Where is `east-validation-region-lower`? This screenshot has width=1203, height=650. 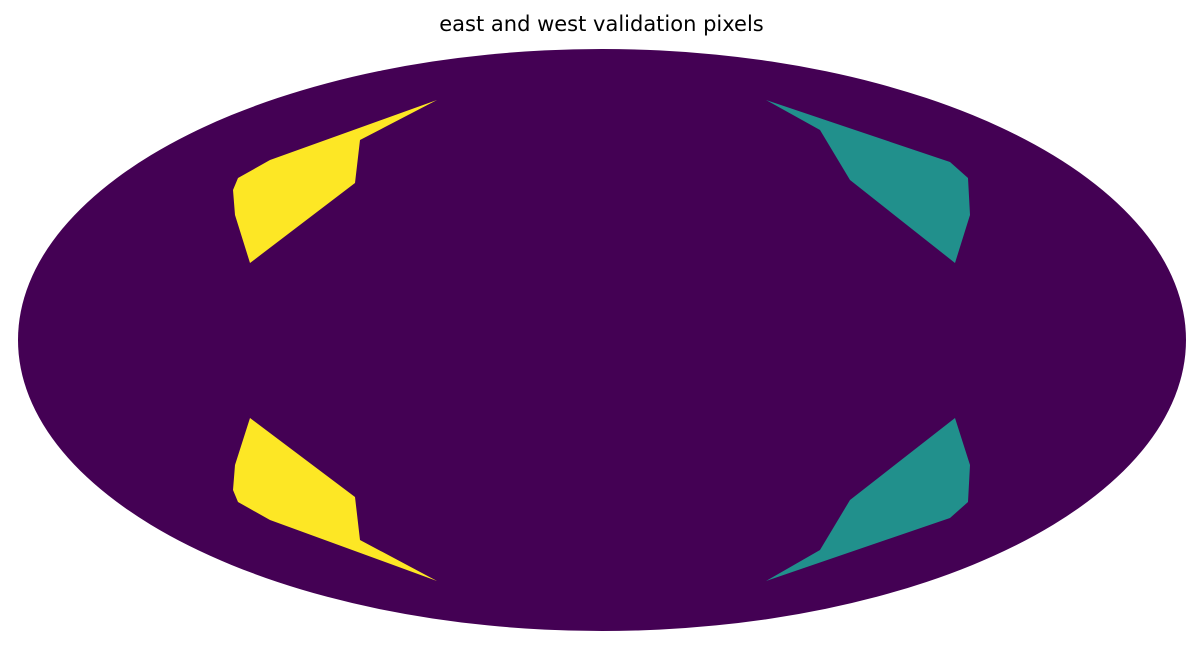
east-validation-region-lower is located at coordinates (868, 499).